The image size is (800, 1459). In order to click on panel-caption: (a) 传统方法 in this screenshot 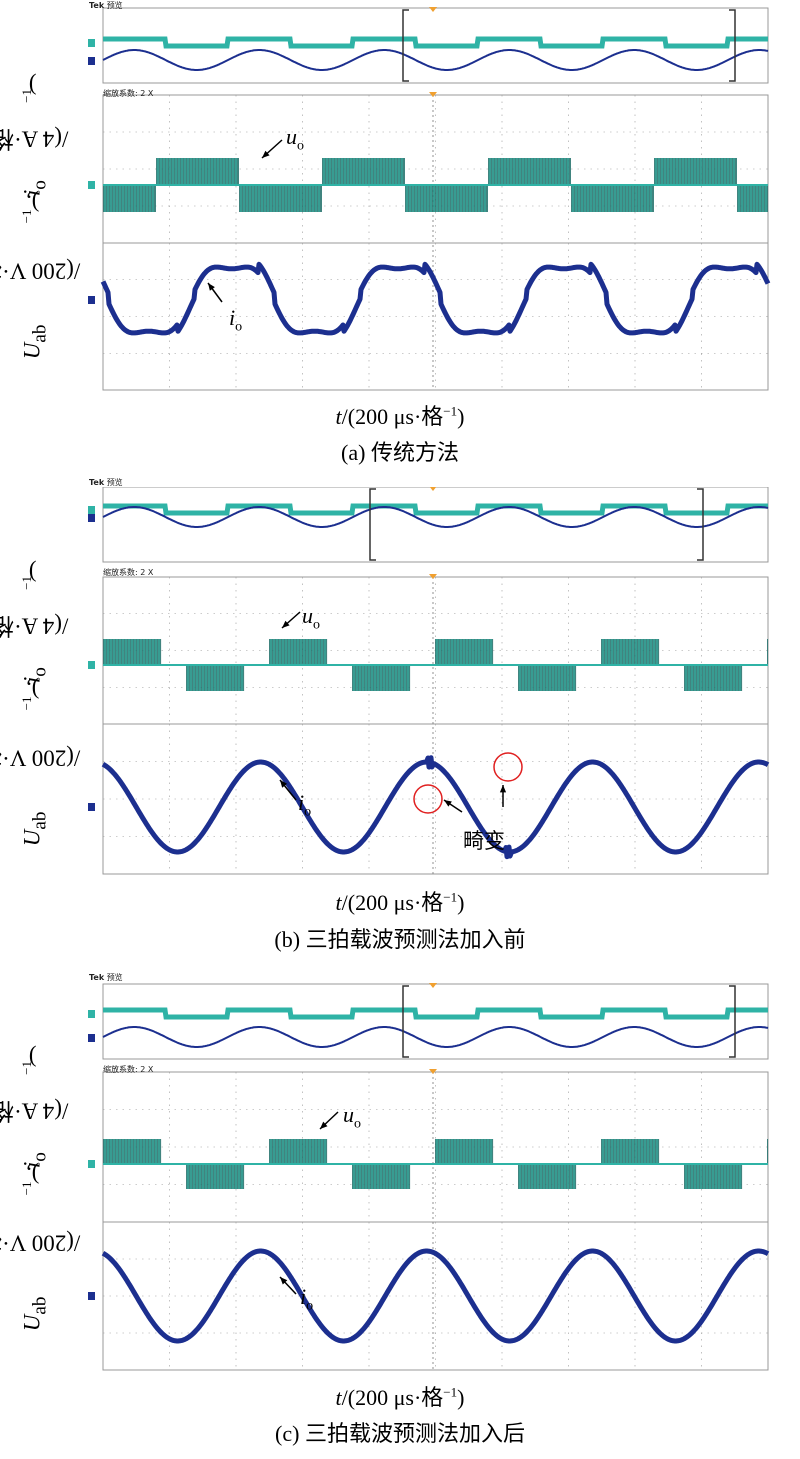, I will do `click(400, 452)`.